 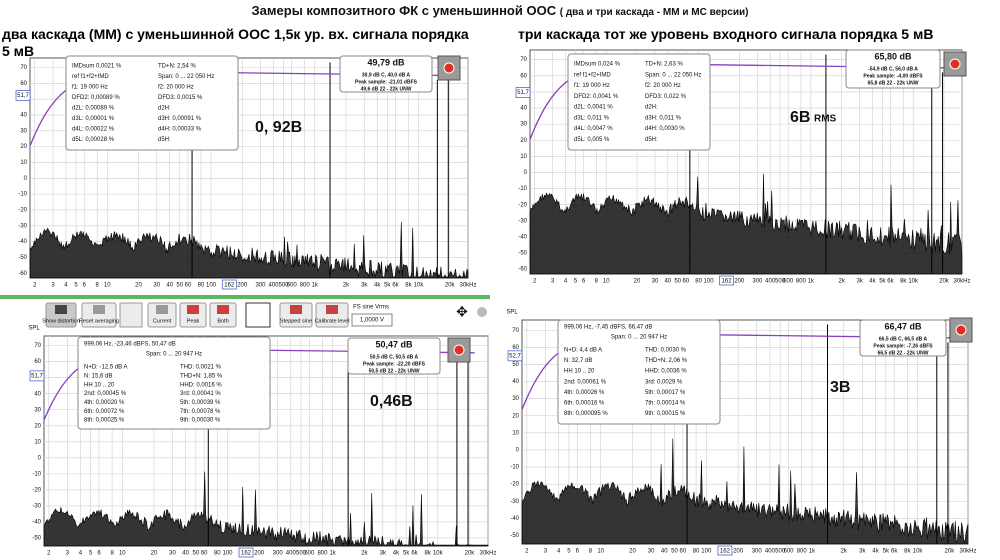 What do you see at coordinates (578, 361) in the screenshot?
I see `stats-value: N: 32,7 dB` at bounding box center [578, 361].